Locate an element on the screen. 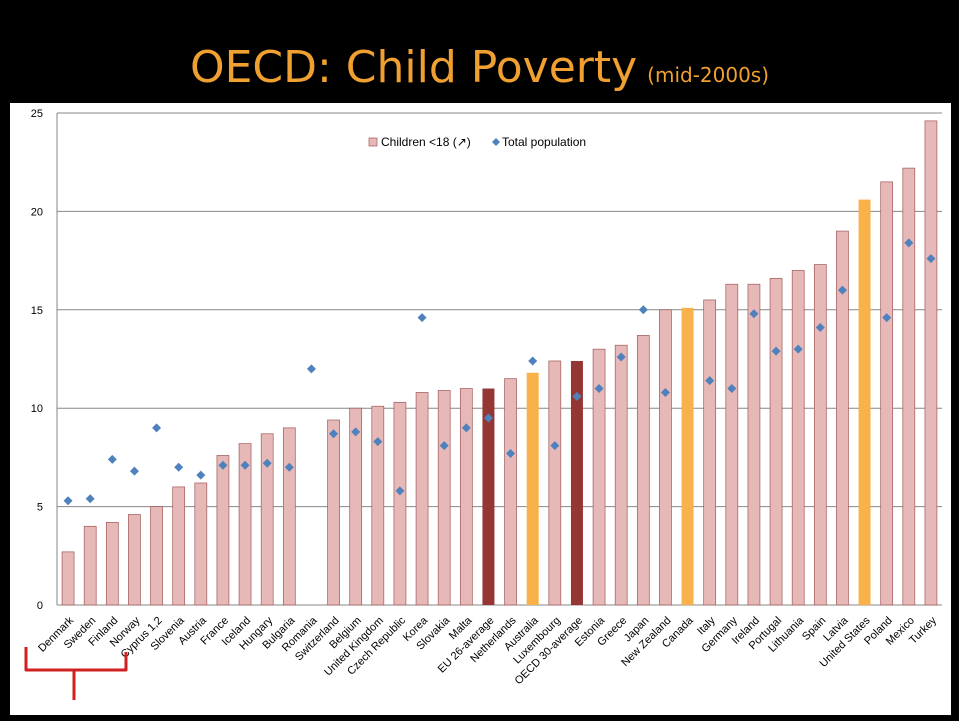 The height and width of the screenshot is (721, 959). legend-swatch-children is located at coordinates (373, 142).